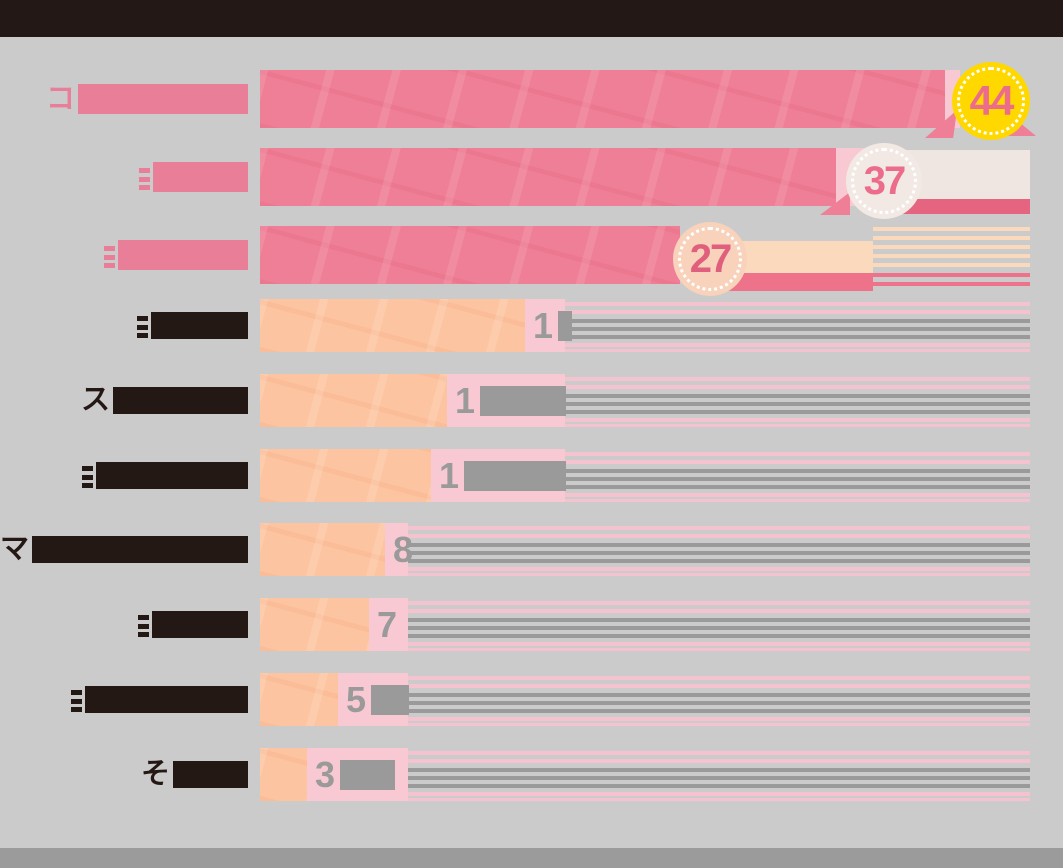 Image resolution: width=1063 pixels, height=868 pixels. I want to click on category-label: ス, so click(124, 400).